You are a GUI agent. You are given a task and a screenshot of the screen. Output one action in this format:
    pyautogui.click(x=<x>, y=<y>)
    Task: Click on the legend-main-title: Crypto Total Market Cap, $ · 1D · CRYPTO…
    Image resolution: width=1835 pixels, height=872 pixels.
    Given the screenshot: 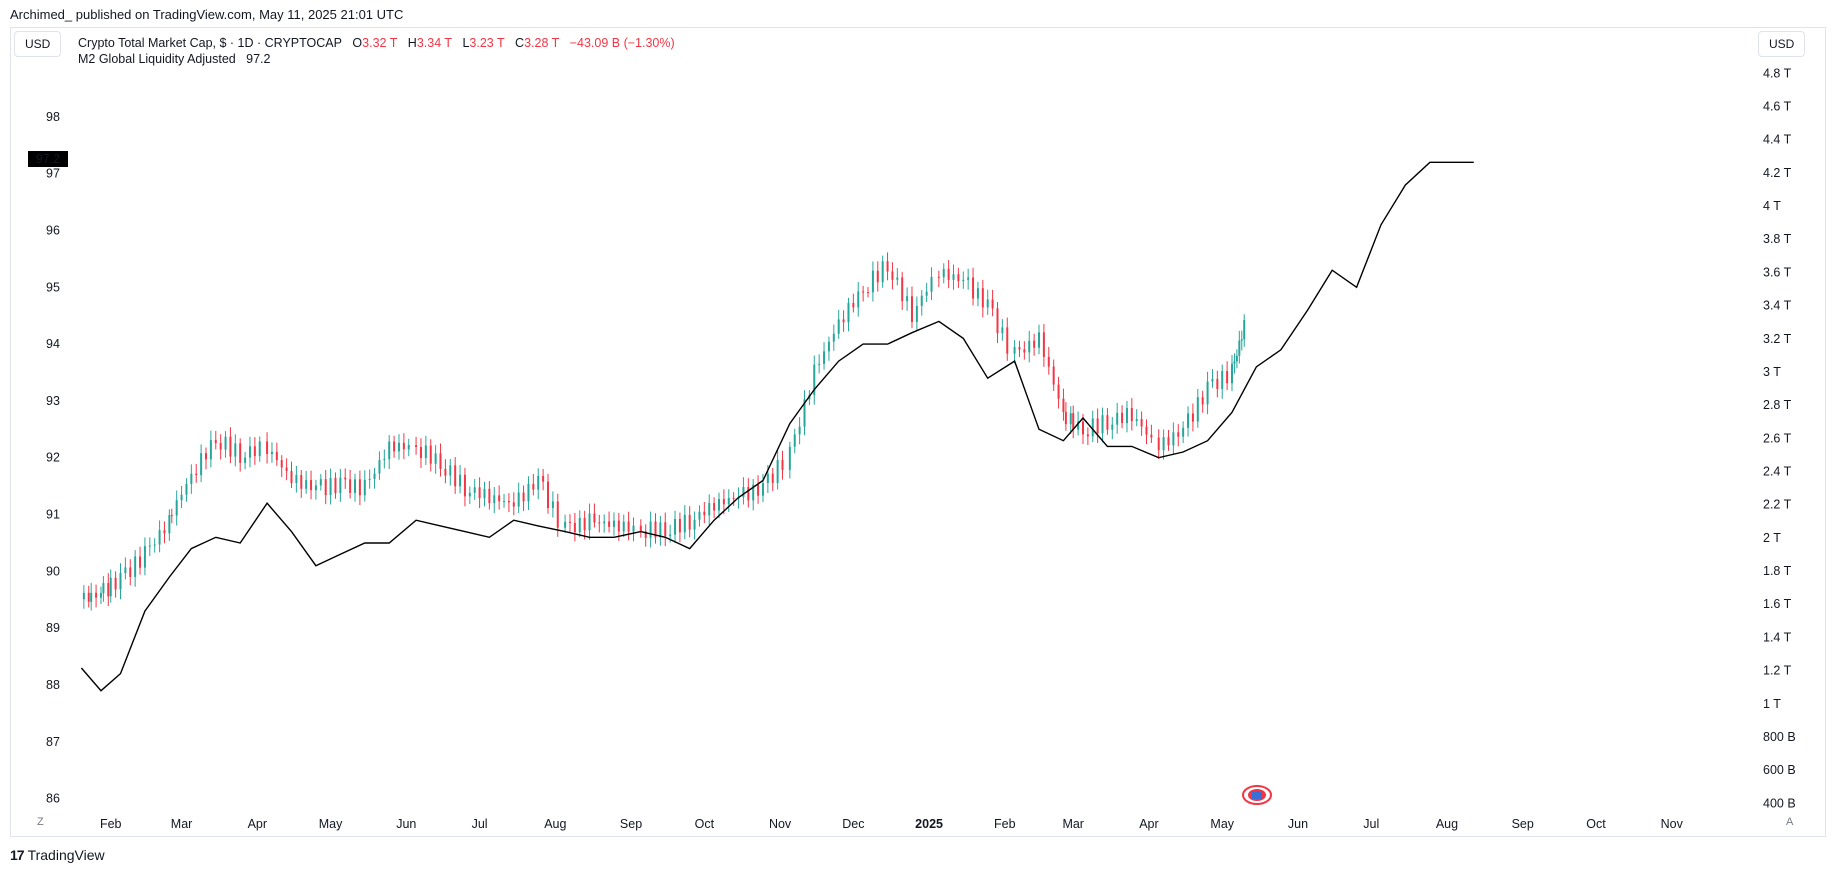 What is the action you would take?
    pyautogui.click(x=210, y=43)
    